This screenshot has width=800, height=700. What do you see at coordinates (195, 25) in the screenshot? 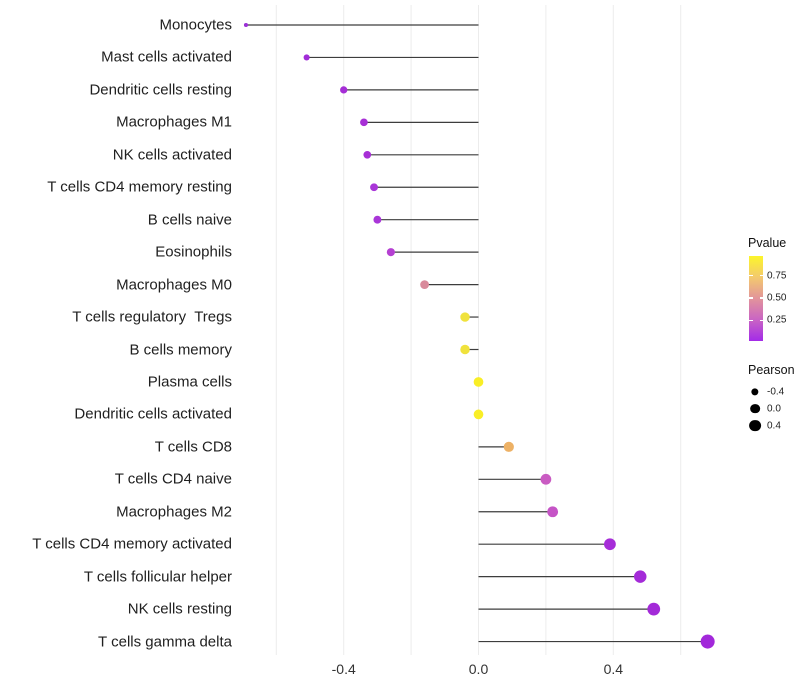
I see `y-axis-label: Monocytes` at bounding box center [195, 25].